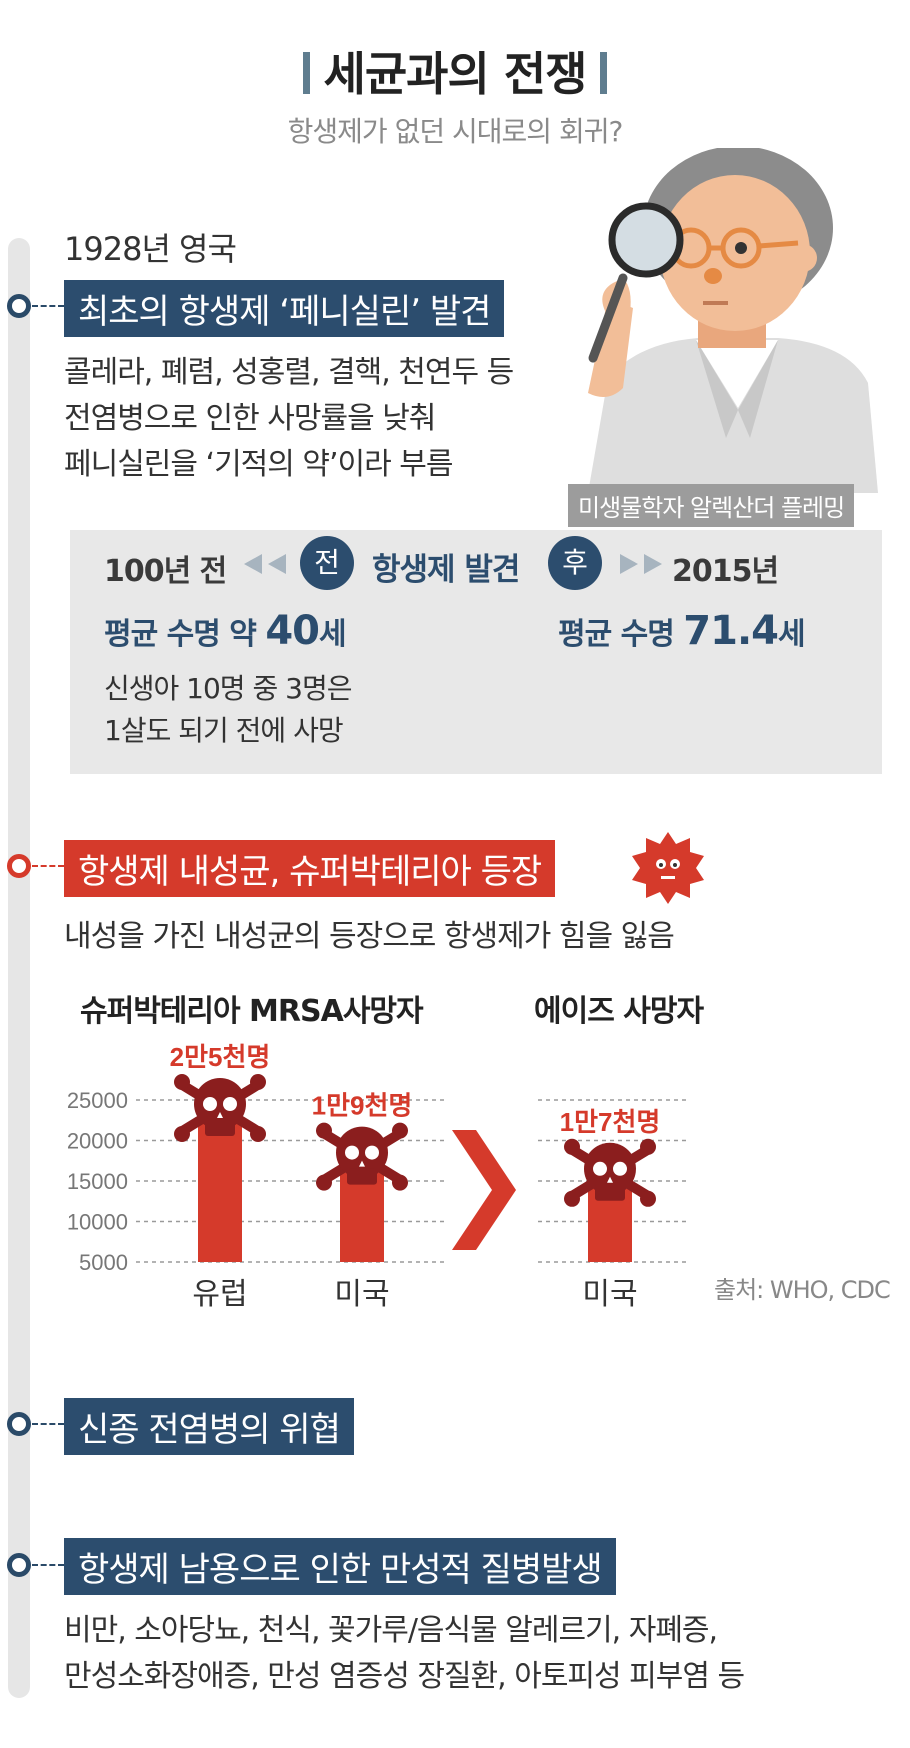 The width and height of the screenshot is (910, 1748). What do you see at coordinates (484, 1190) in the screenshot?
I see `chevron-right-icon` at bounding box center [484, 1190].